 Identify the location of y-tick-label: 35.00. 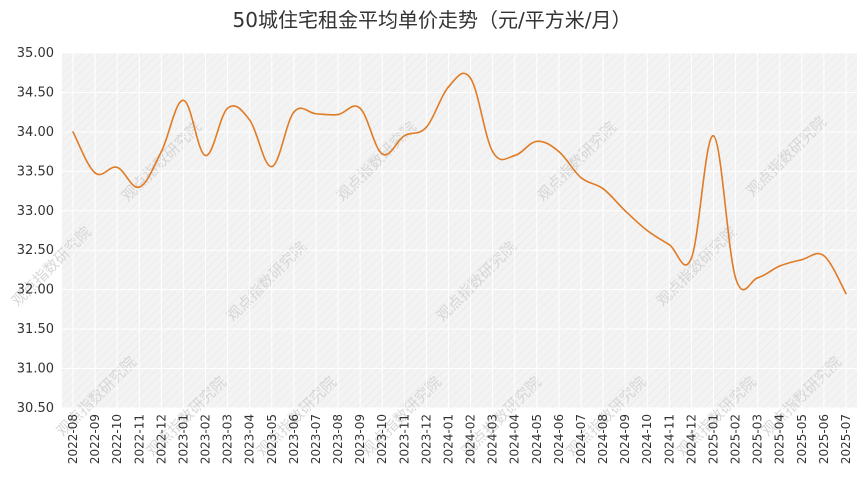
(35, 53).